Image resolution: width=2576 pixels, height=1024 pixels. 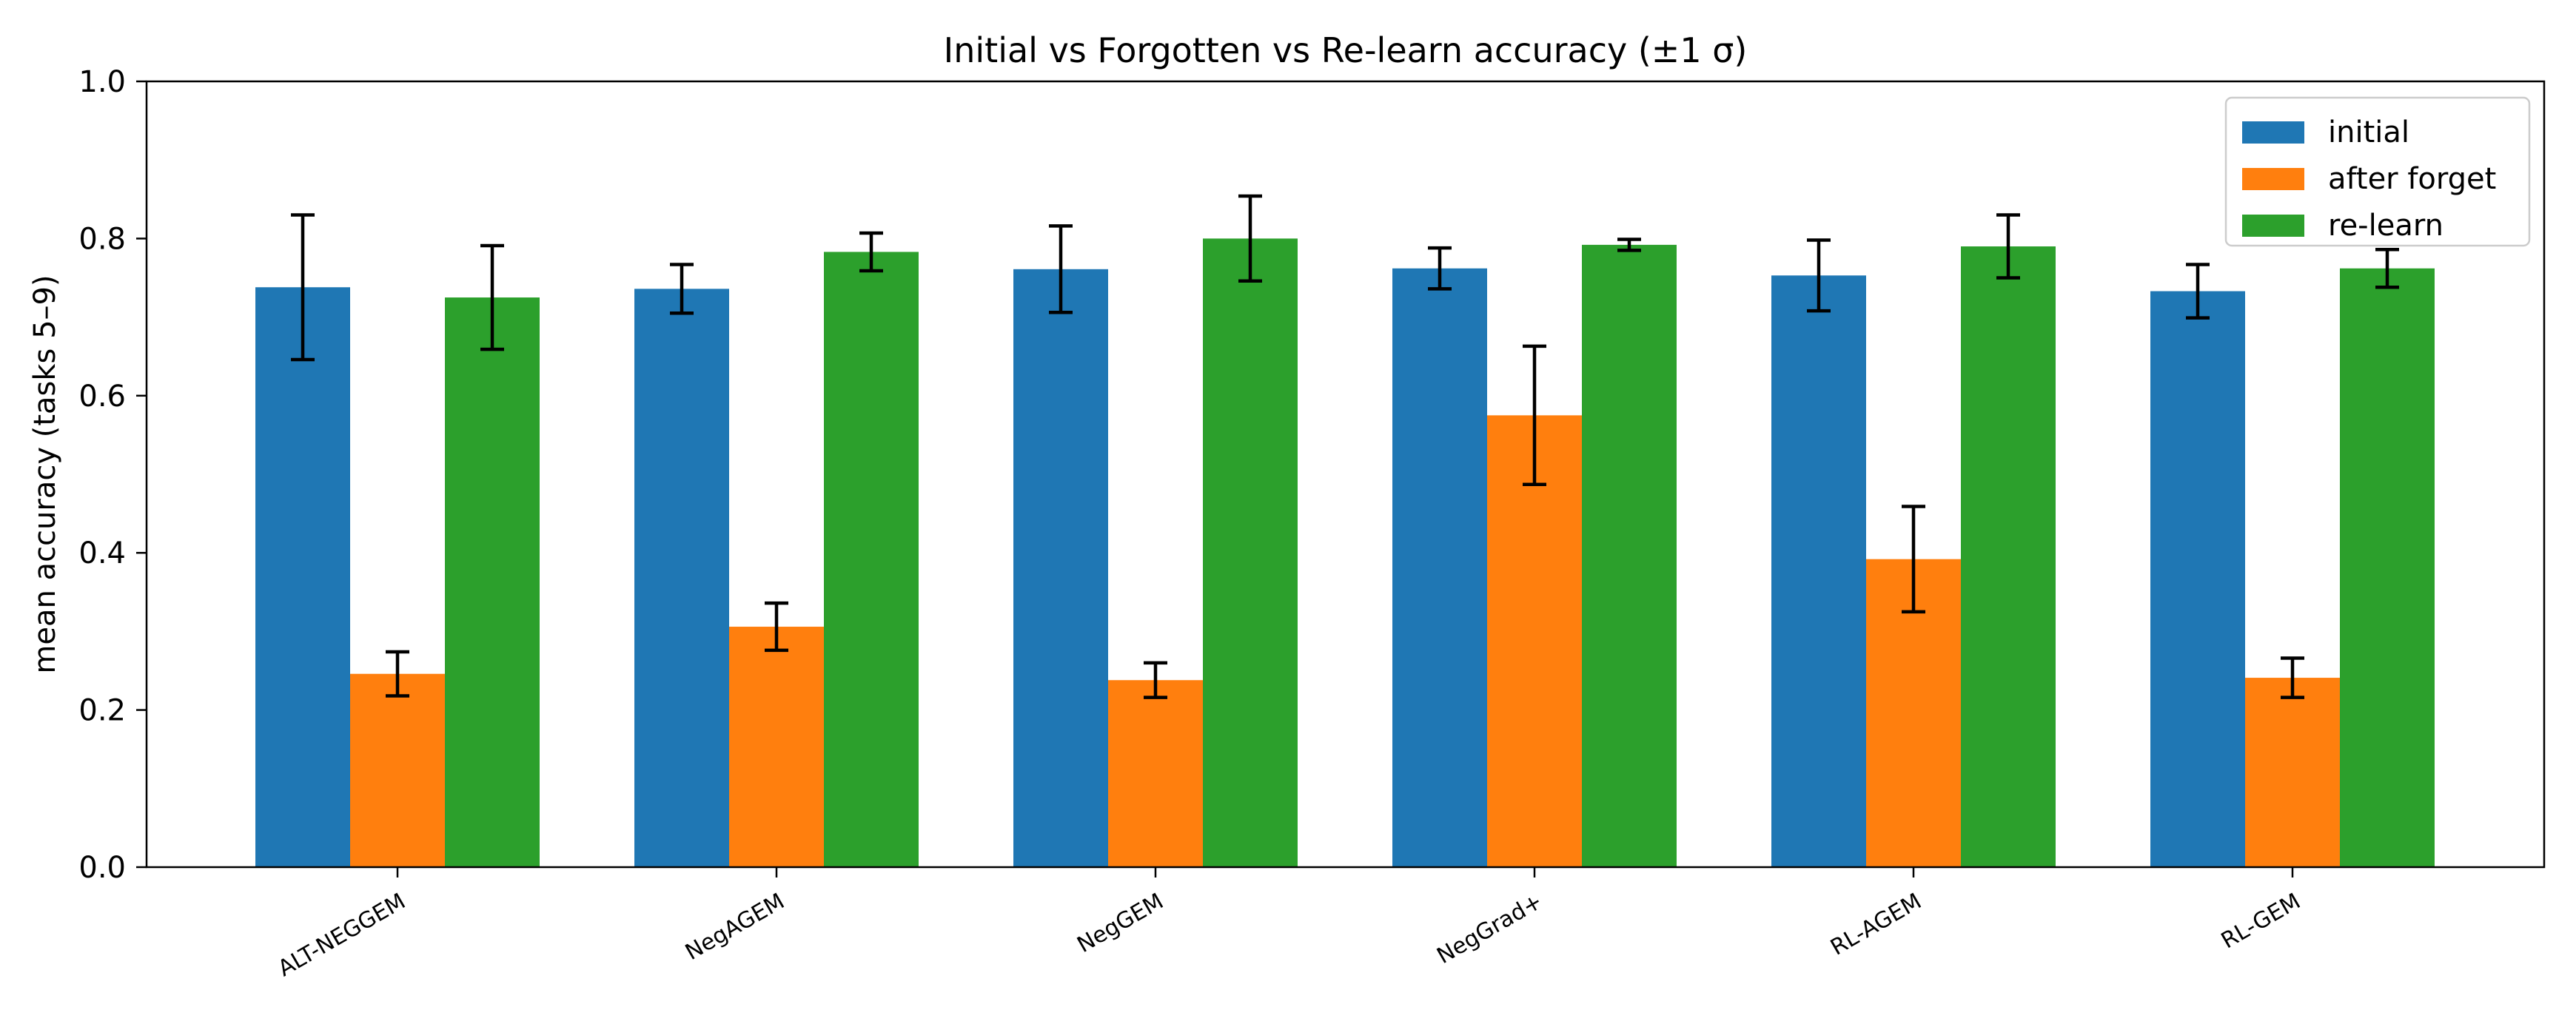 I want to click on error-bar-re-learn-NegGrad+, so click(x=1629, y=245).